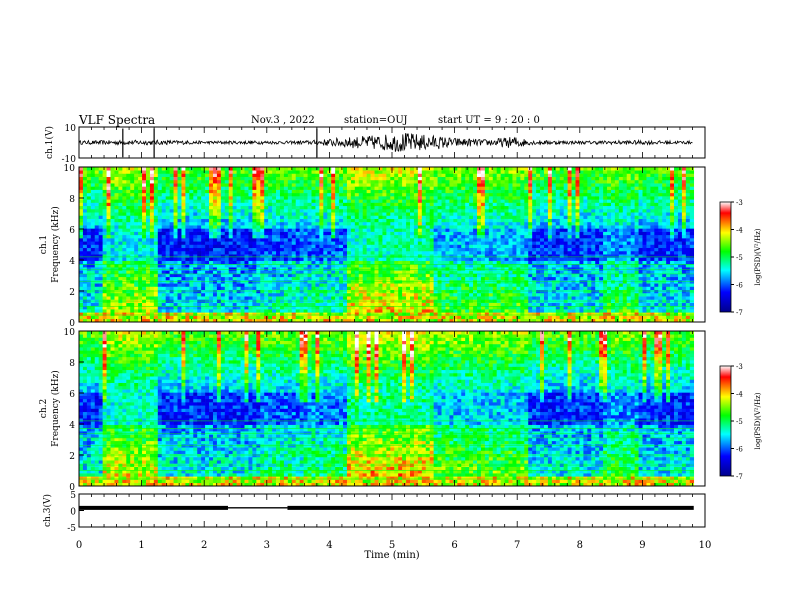 Image resolution: width=792 pixels, height=612 pixels. I want to click on ch1-ytick-label: -10, so click(69, 160).